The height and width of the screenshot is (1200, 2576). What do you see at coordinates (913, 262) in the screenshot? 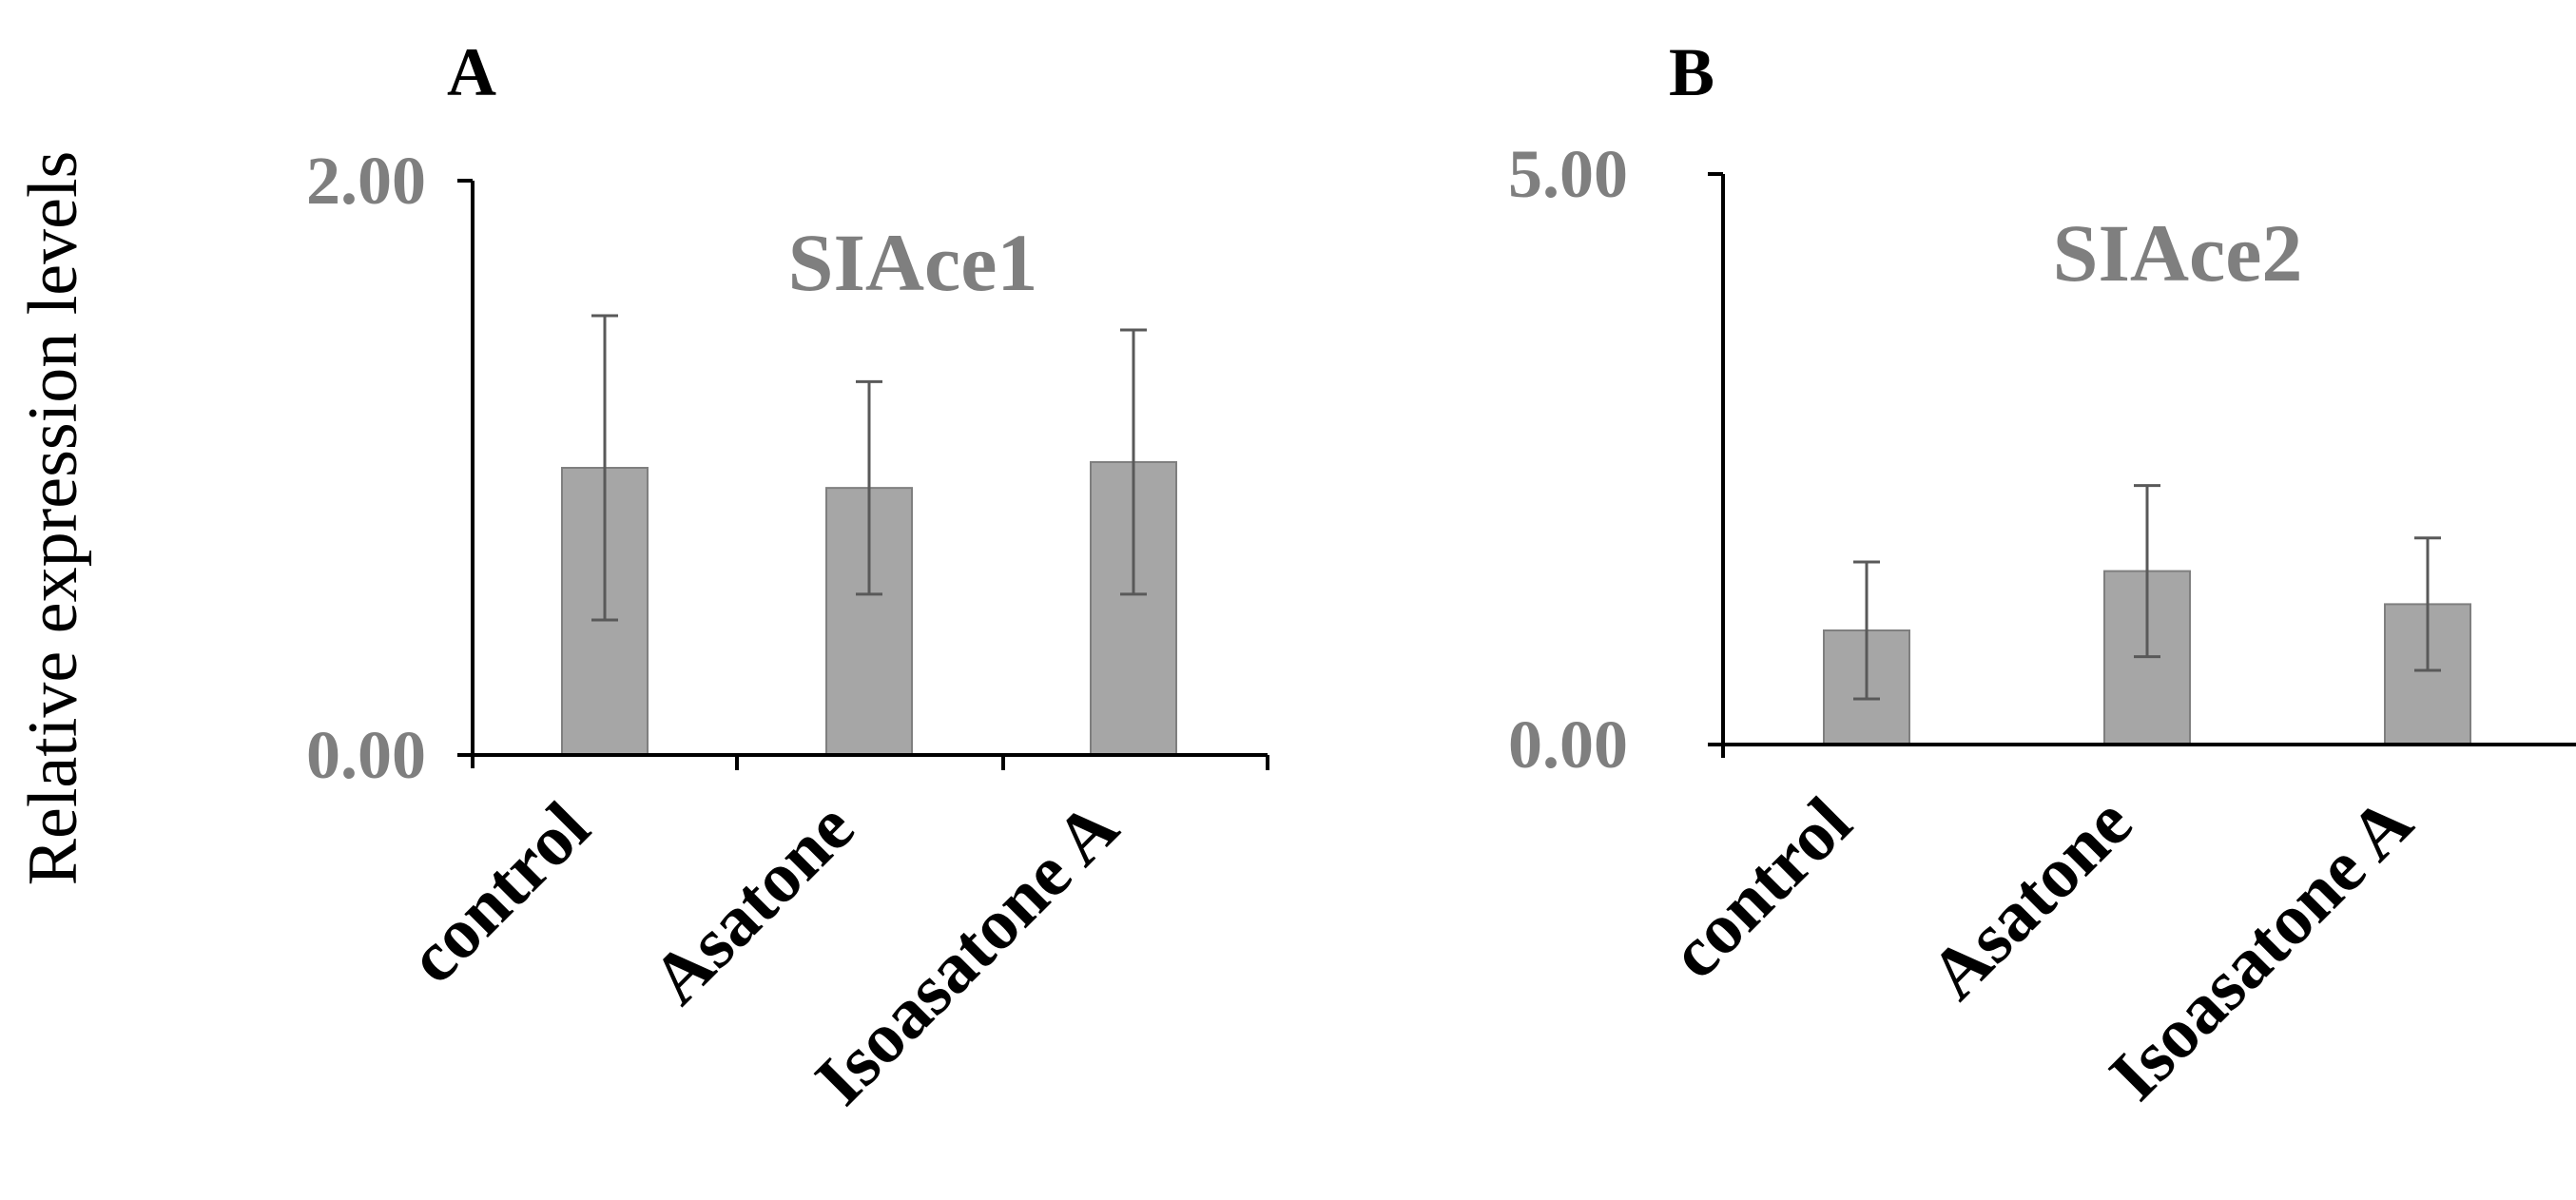
I see `chart-title-a: SIAce1` at bounding box center [913, 262].